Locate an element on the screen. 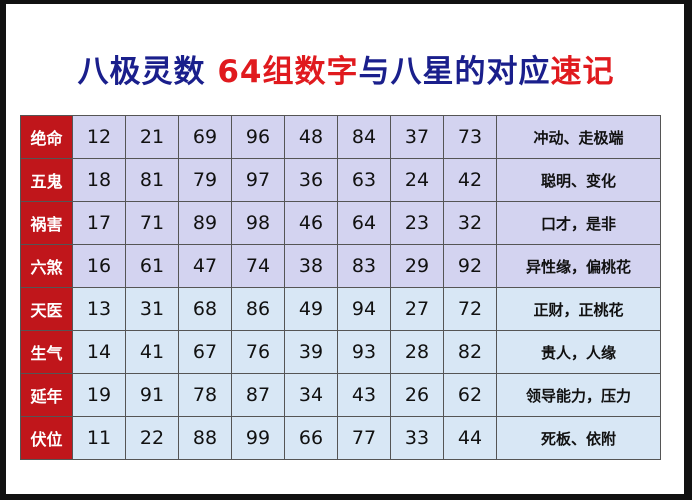 The image size is (692, 500). number-cell: 79 is located at coordinates (205, 180).